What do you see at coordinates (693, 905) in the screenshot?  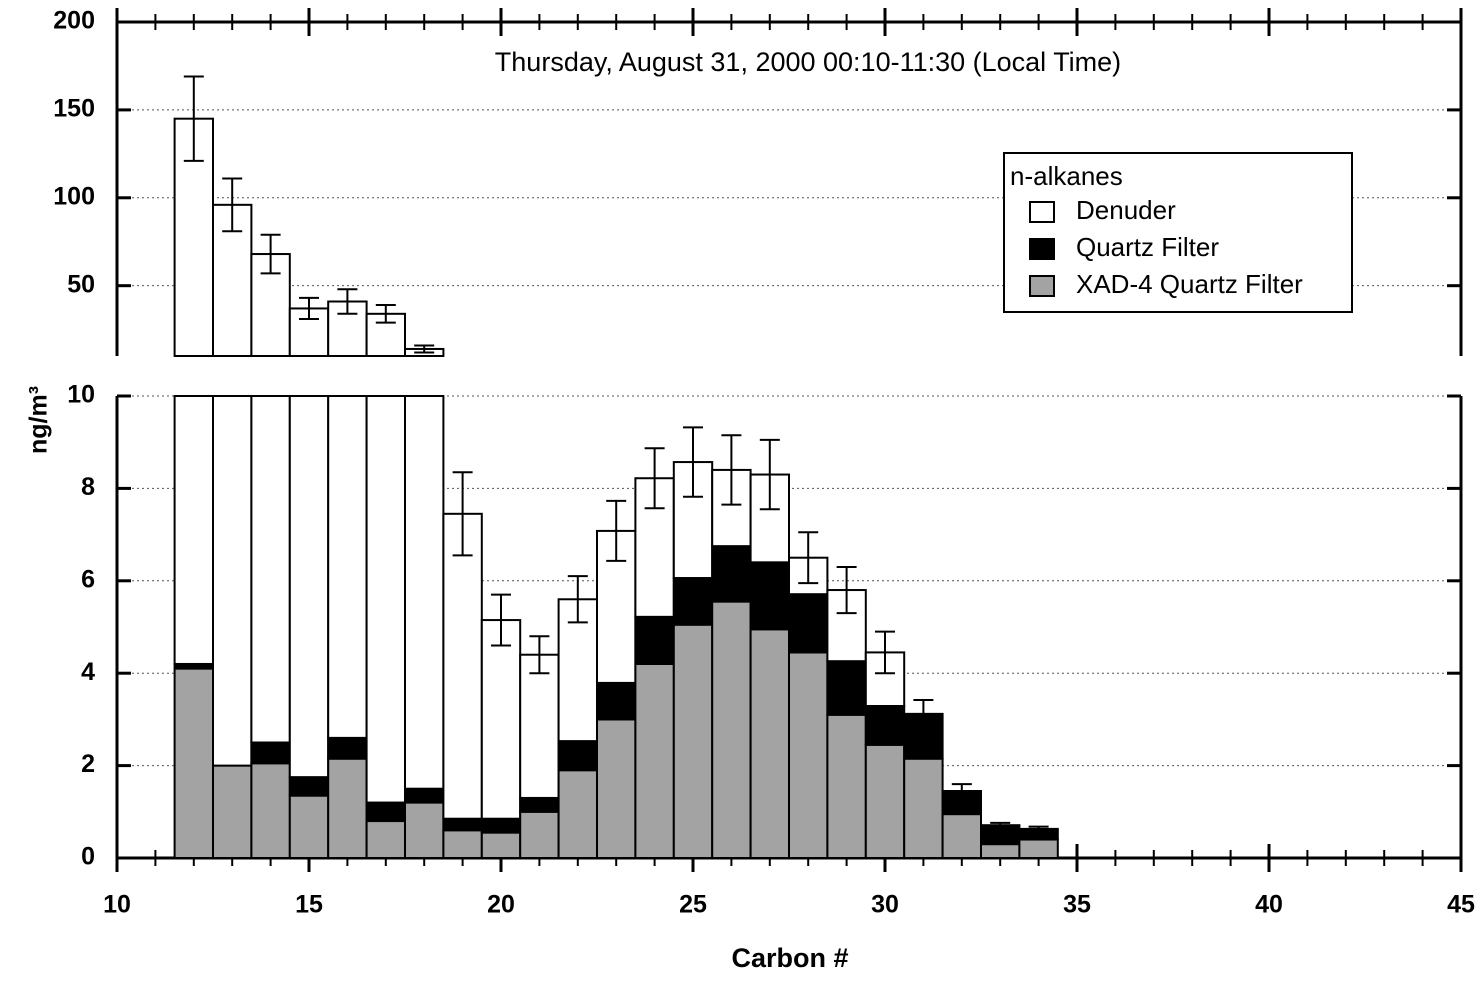 I see `x-tick-label: 25` at bounding box center [693, 905].